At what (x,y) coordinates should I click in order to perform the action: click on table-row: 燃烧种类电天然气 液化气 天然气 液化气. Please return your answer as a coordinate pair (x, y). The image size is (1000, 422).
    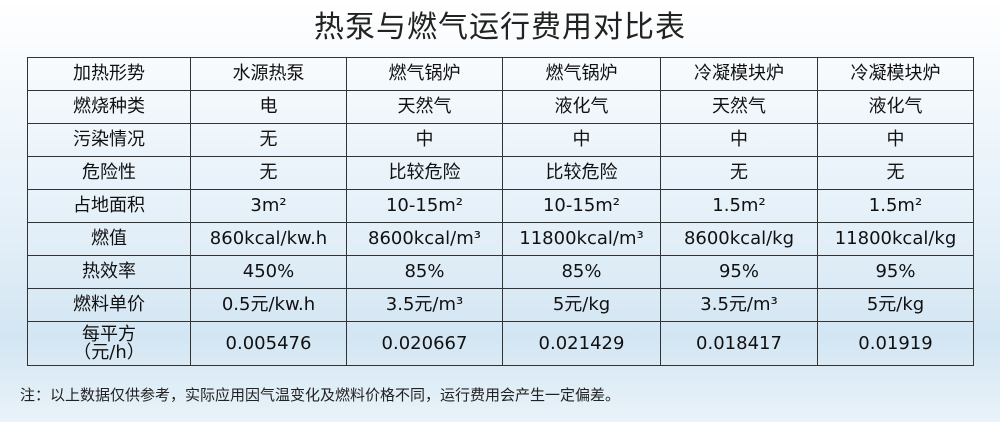
    Looking at the image, I should click on (500, 107).